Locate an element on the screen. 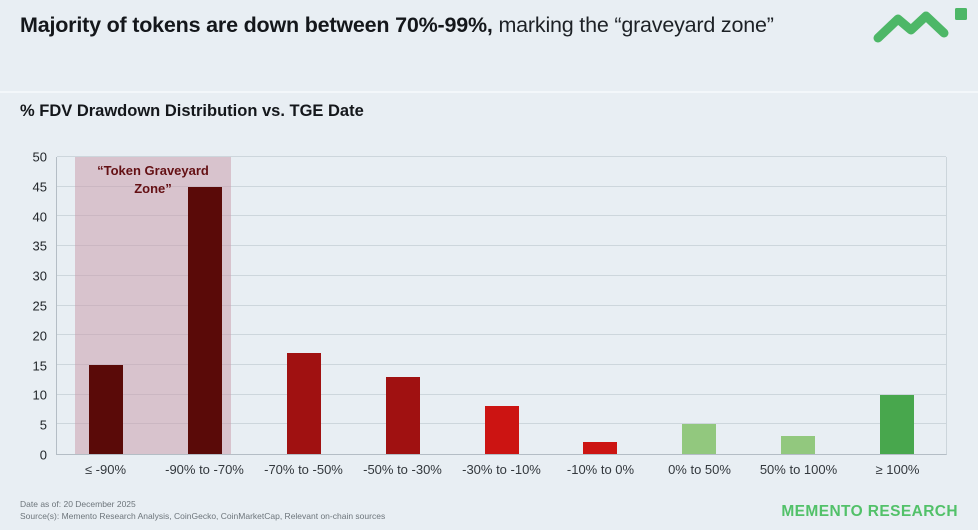  y-tick-label: 0 is located at coordinates (43, 455).